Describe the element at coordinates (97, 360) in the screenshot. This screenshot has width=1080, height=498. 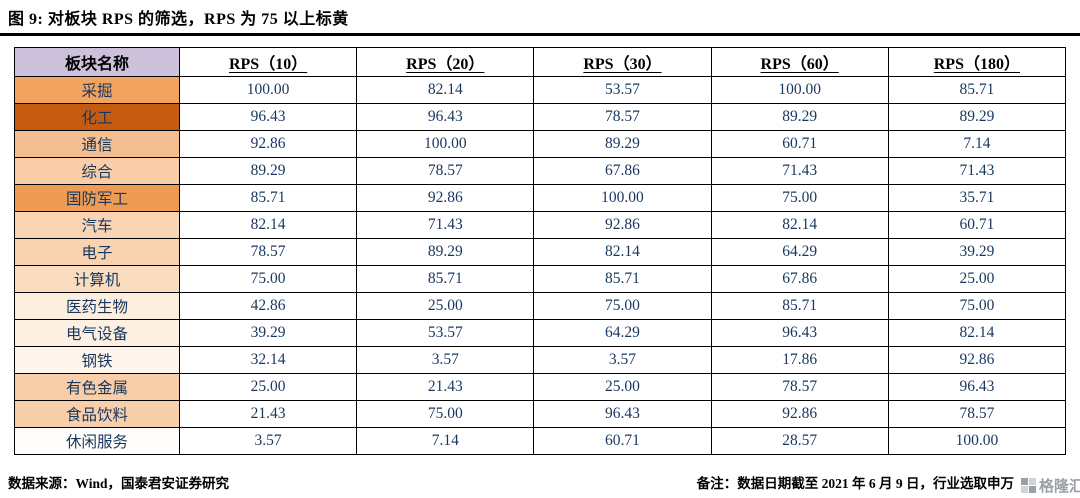
I see `sector-name-cell: 钢铁` at that location.